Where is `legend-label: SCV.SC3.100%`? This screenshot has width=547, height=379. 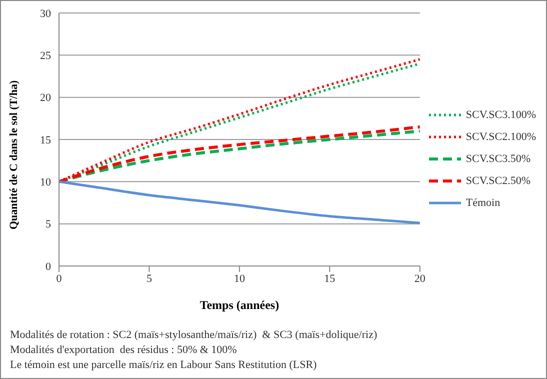 legend-label: SCV.SC3.100% is located at coordinates (501, 114).